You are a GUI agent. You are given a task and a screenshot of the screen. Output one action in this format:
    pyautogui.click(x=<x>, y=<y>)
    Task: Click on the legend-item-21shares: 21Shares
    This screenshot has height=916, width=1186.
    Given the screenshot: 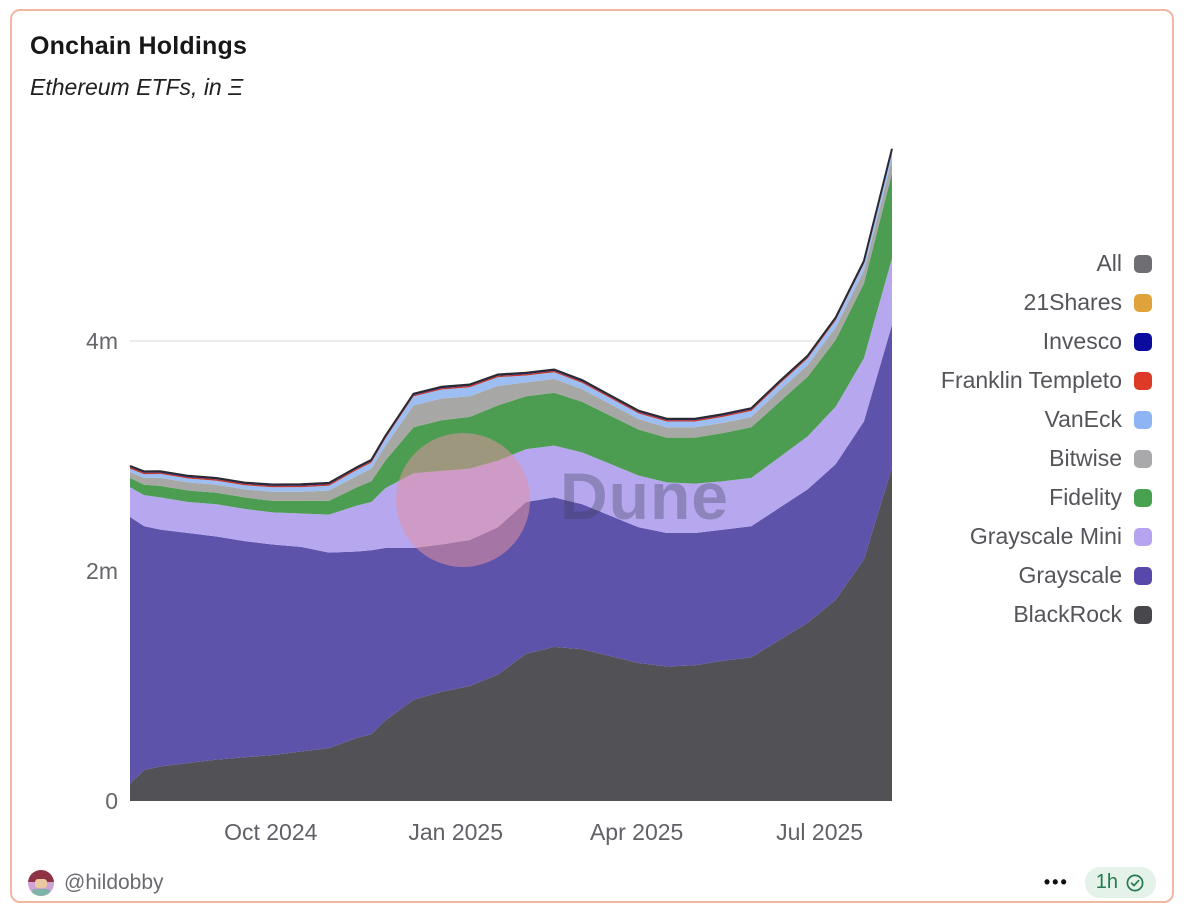 What is the action you would take?
    pyautogui.click(x=1046, y=302)
    